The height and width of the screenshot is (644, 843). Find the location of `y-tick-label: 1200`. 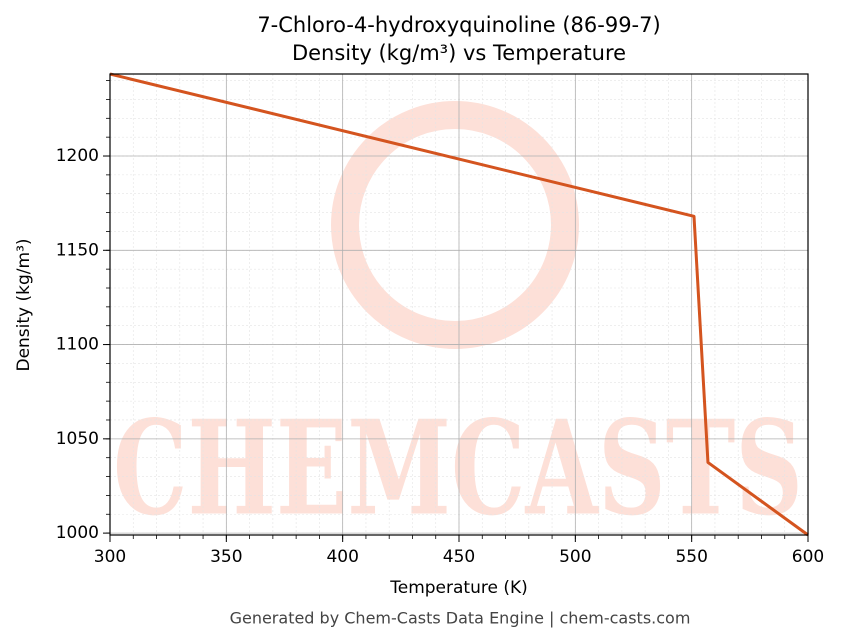

y-tick-label: 1200 is located at coordinates (77, 156).